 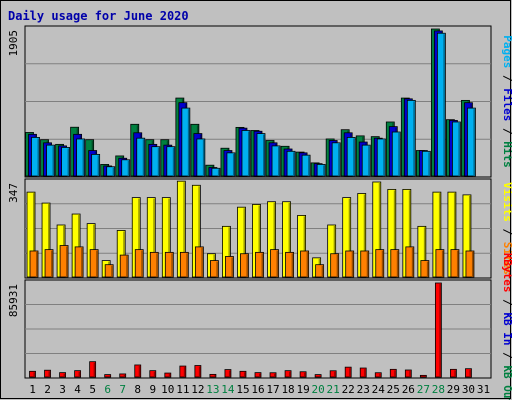 What do you see at coordinates (438, 389) in the screenshot?
I see `x-label-day-28: 28` at bounding box center [438, 389].